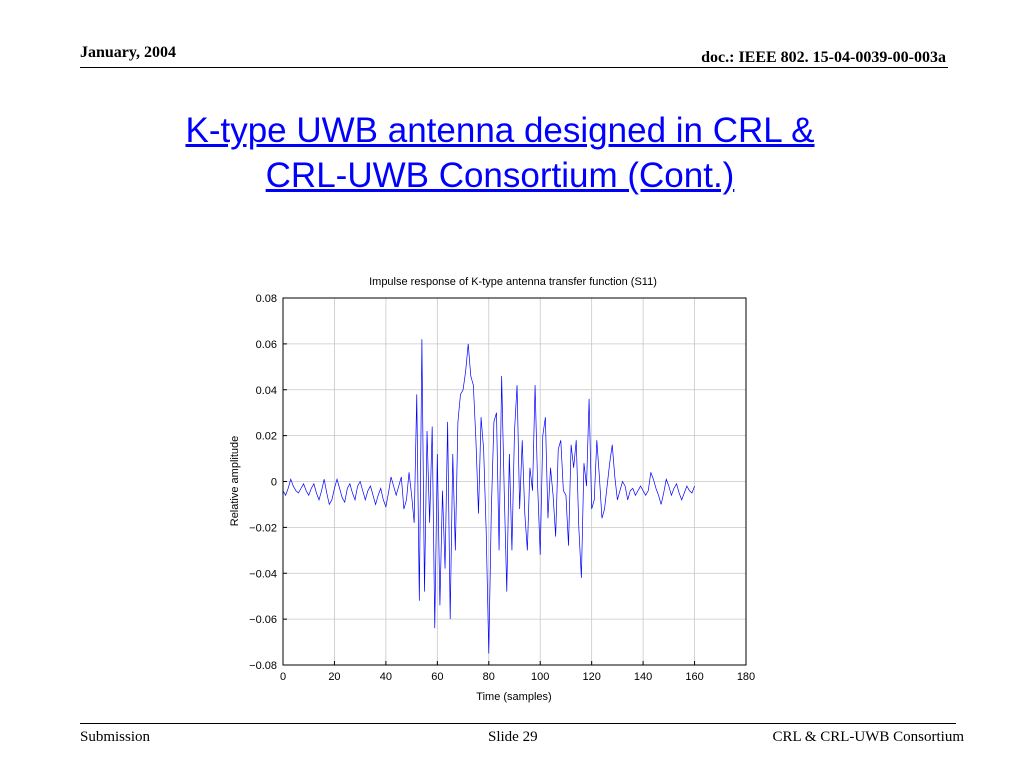  Describe the element at coordinates (437, 677) in the screenshot. I see `x-tick-label: 60` at that location.